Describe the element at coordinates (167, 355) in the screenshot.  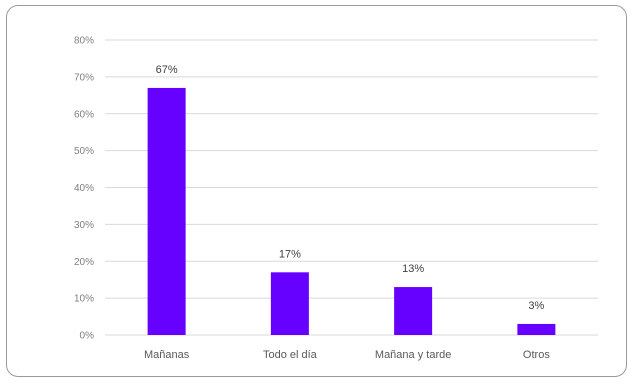
I see `category-label: Mañanas` at that location.